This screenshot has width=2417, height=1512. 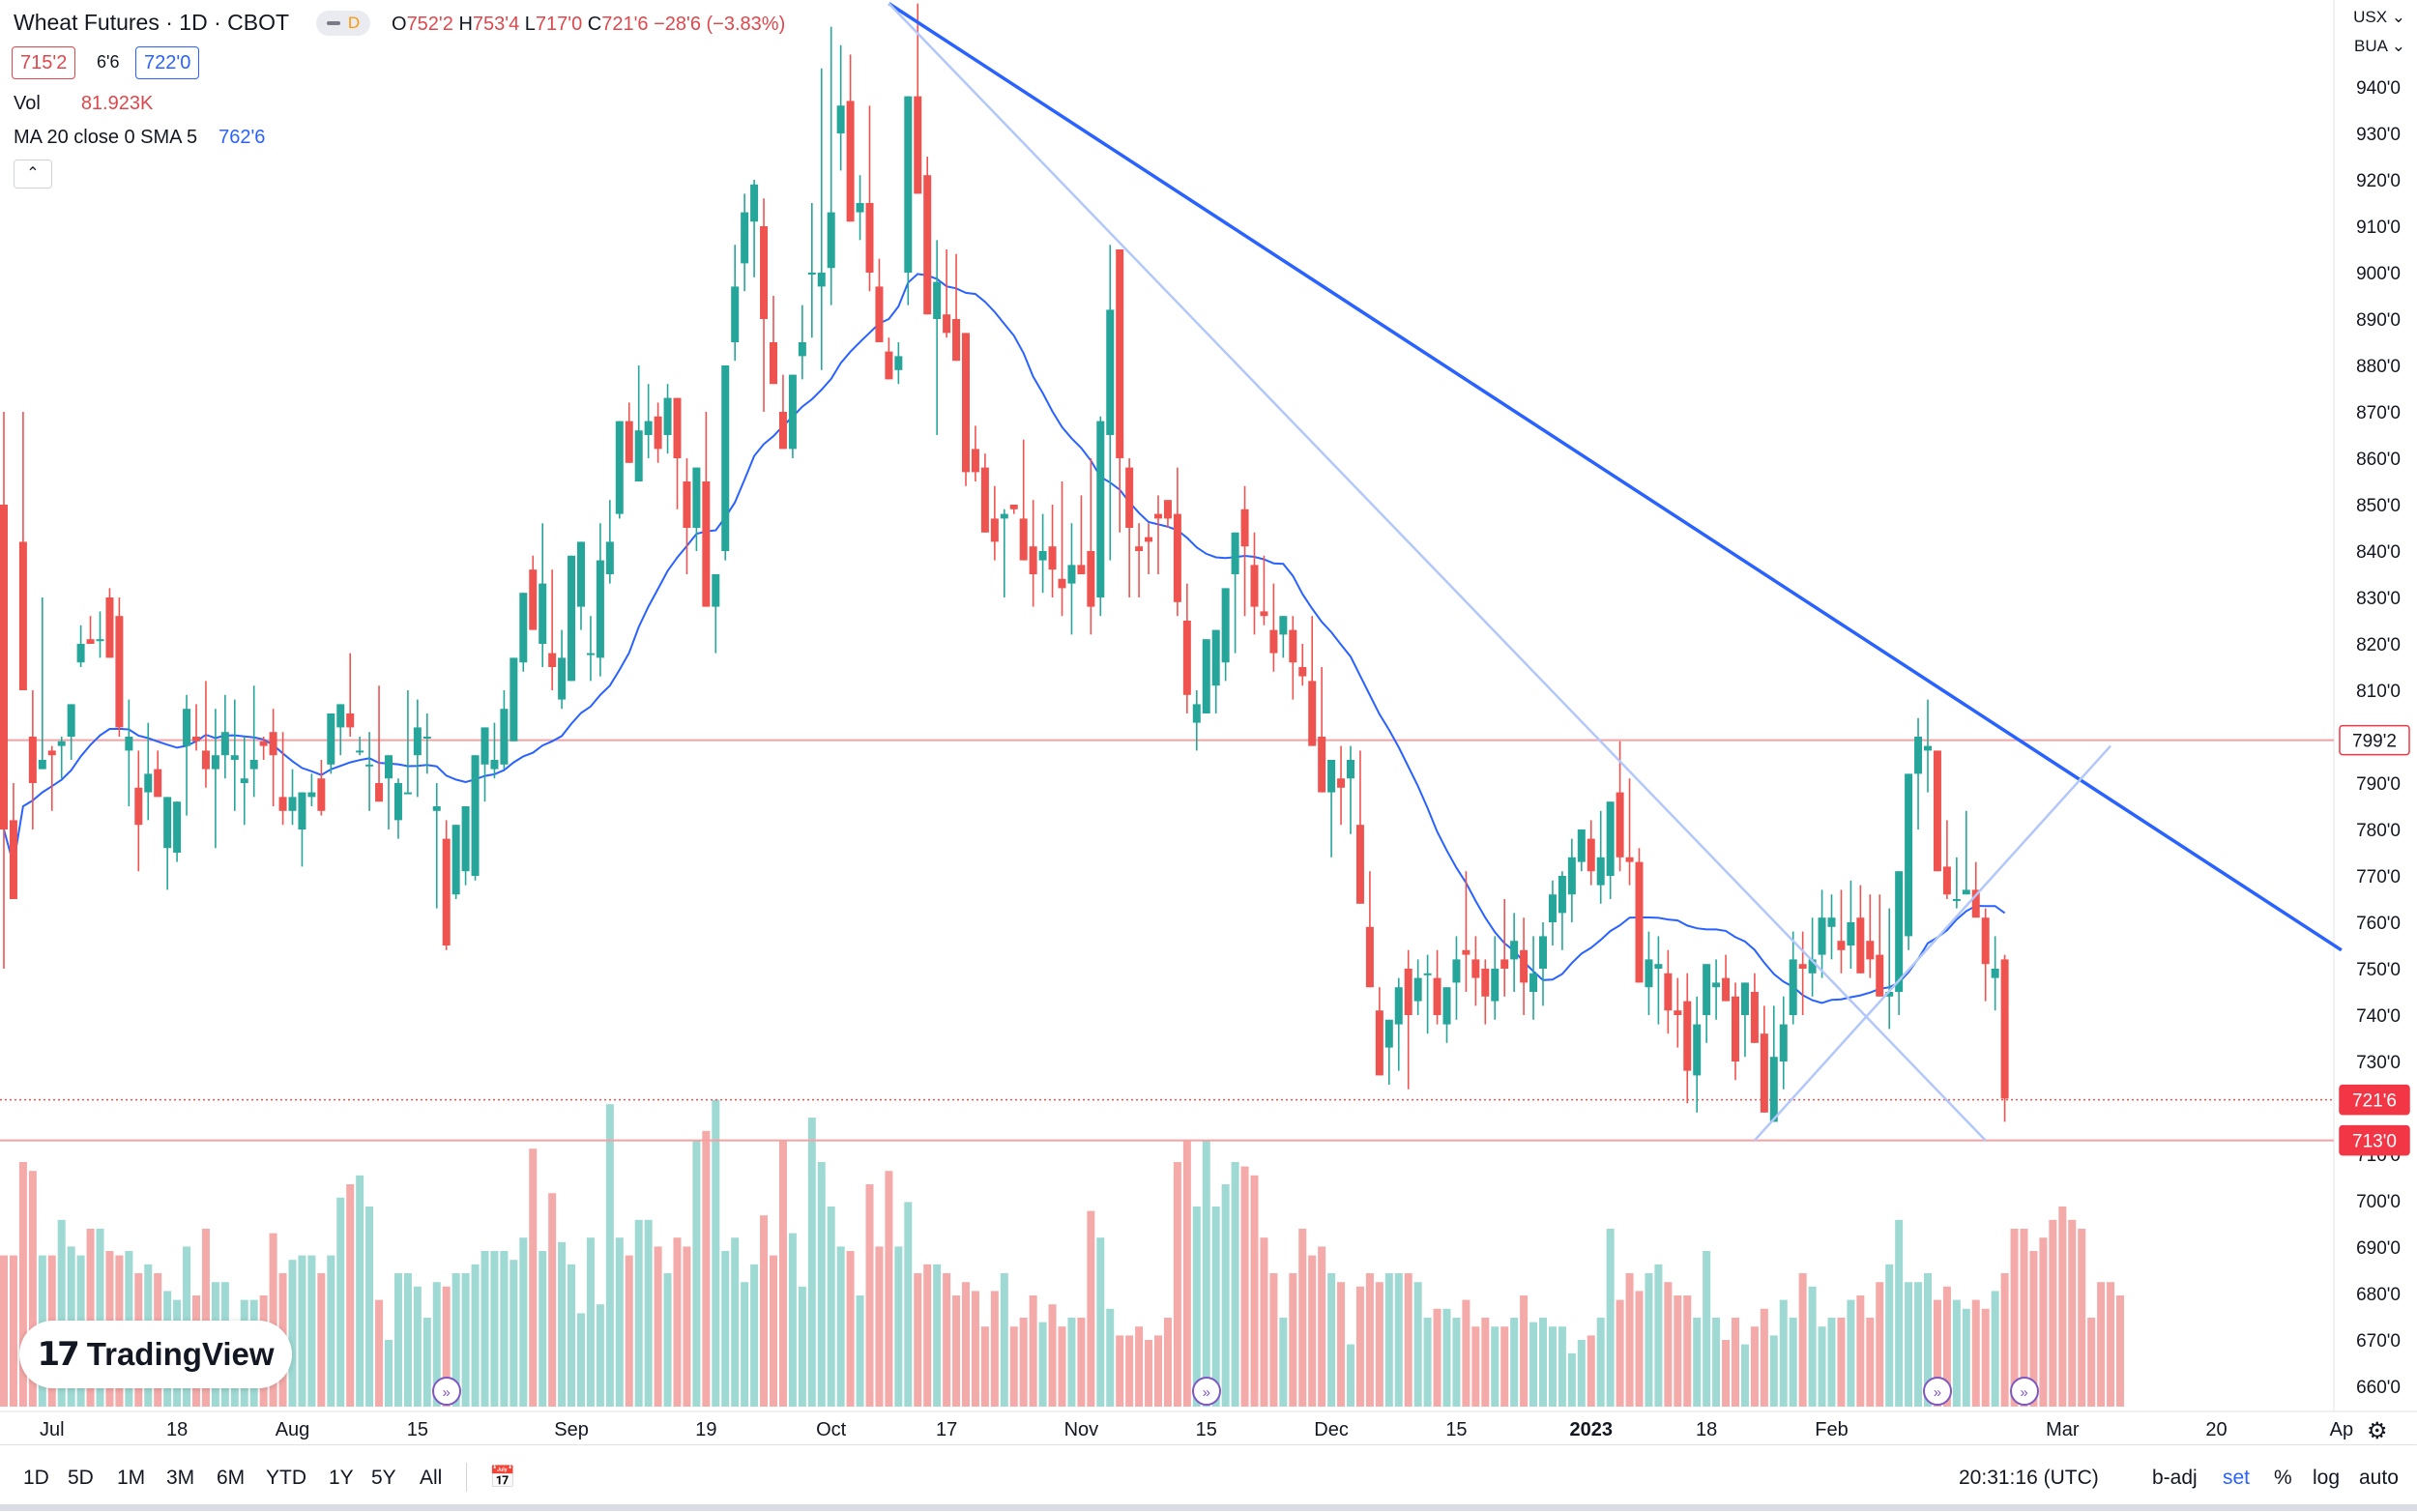 I want to click on ask-price-button: 722'0, so click(x=167, y=62).